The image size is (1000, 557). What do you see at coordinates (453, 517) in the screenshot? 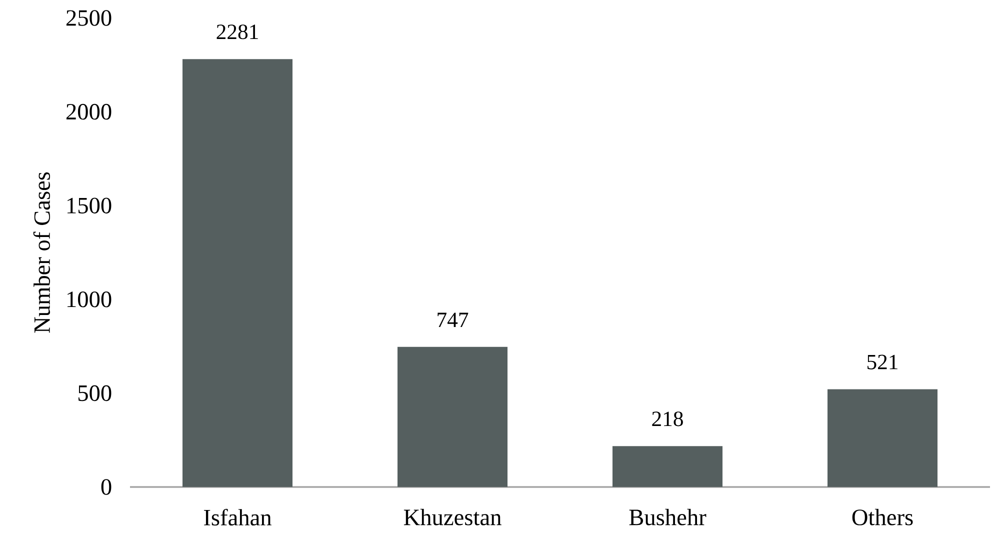
I see `x-tick-label: Khuzestan` at bounding box center [453, 517].